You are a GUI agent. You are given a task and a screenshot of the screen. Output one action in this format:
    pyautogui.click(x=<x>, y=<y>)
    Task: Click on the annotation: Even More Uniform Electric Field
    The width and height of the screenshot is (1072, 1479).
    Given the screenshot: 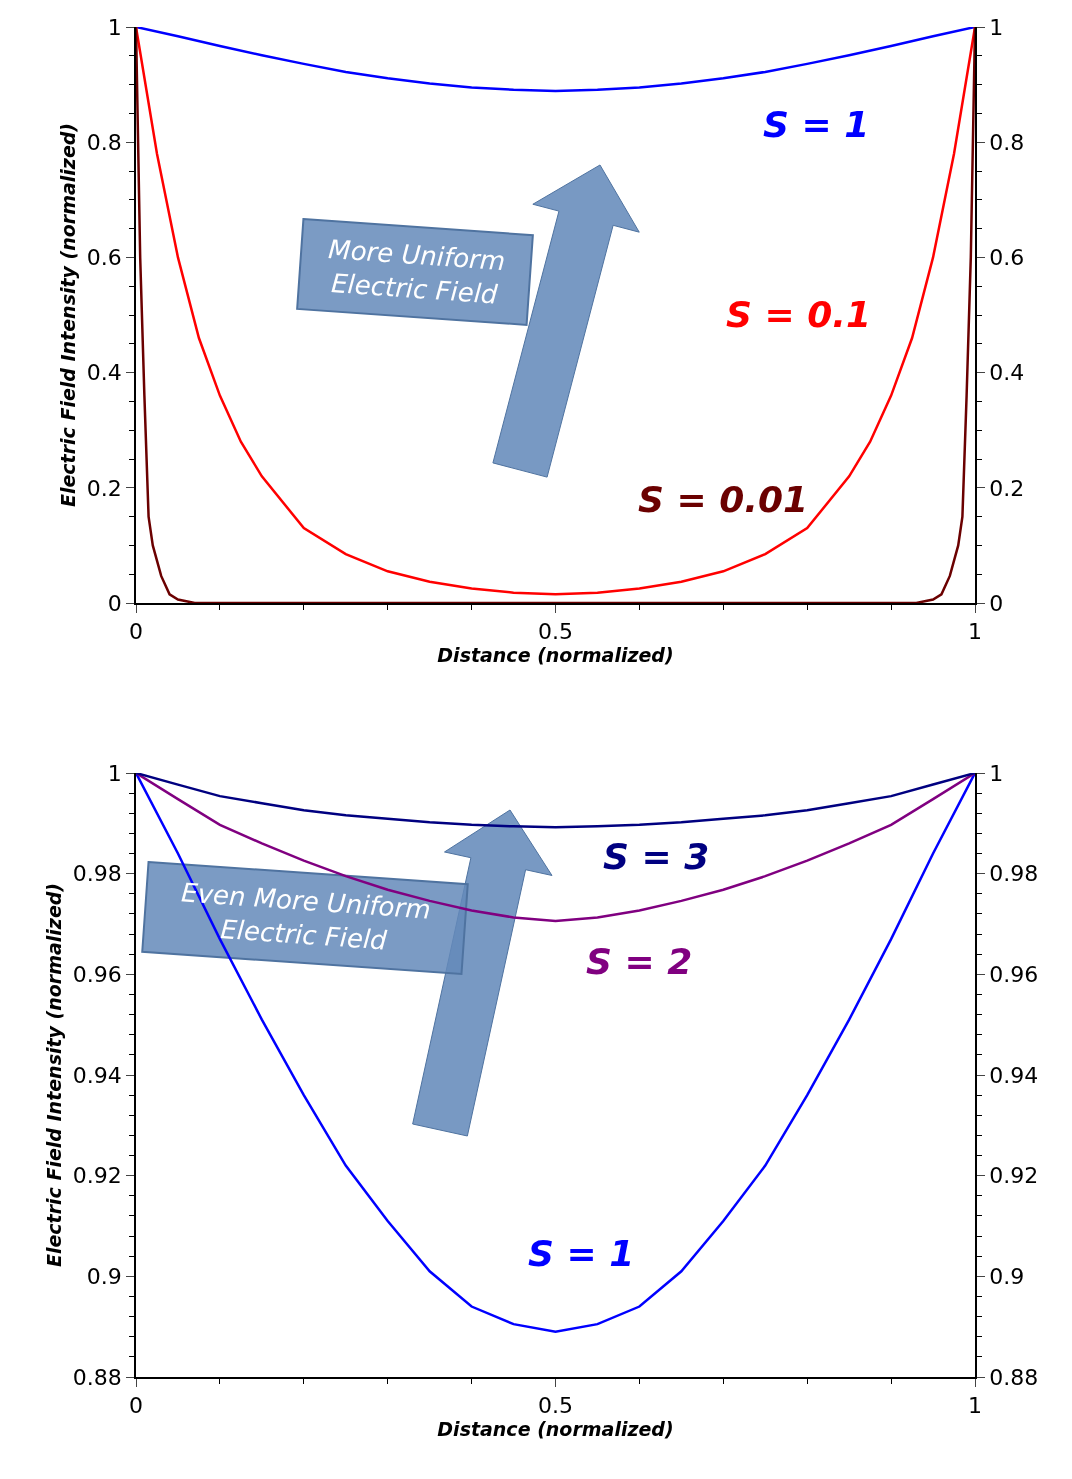 What is the action you would take?
    pyautogui.click(x=306, y=916)
    